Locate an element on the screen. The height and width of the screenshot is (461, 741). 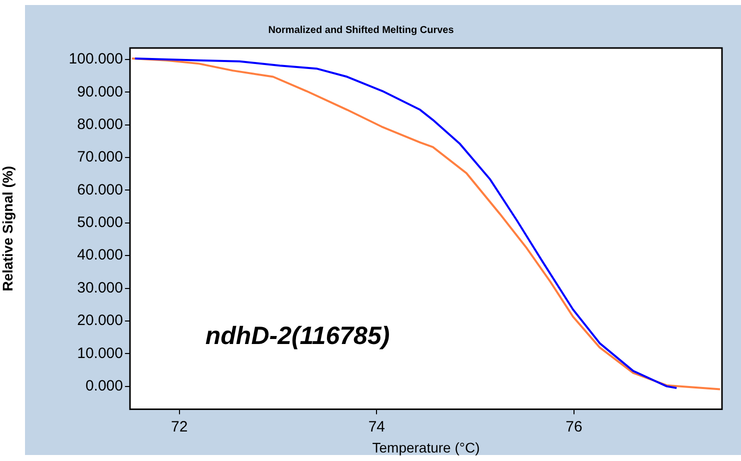
y-tick-label: 40.000 is located at coordinates (100, 255).